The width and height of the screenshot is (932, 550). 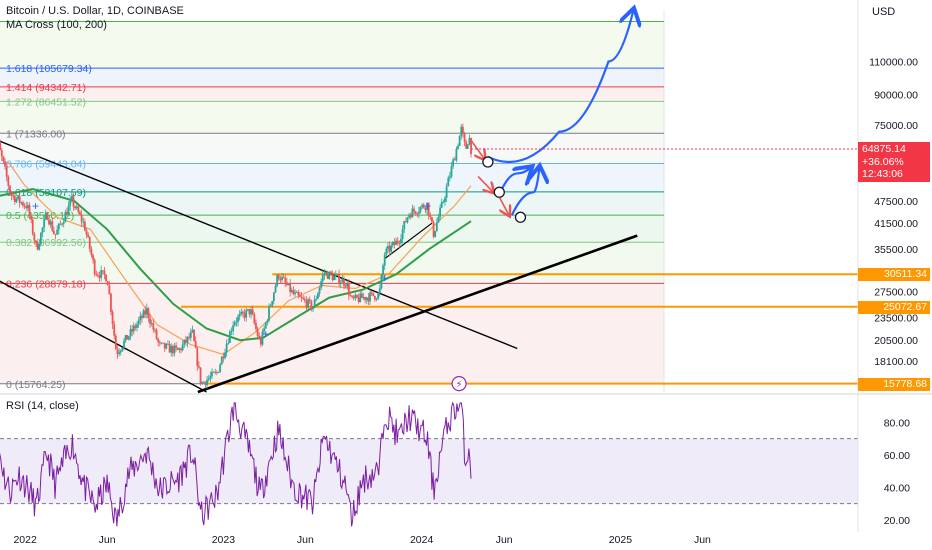 I want to click on fib-level-label: 1.414 (94342.71), so click(x=46, y=88).